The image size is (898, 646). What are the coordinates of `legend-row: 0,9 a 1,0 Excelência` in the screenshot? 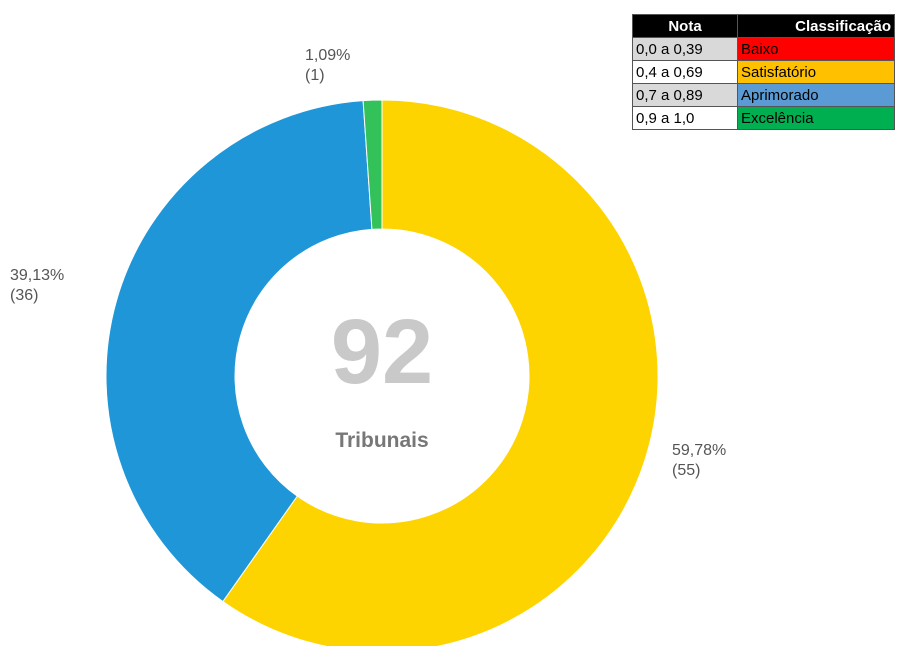 It's located at (763, 118).